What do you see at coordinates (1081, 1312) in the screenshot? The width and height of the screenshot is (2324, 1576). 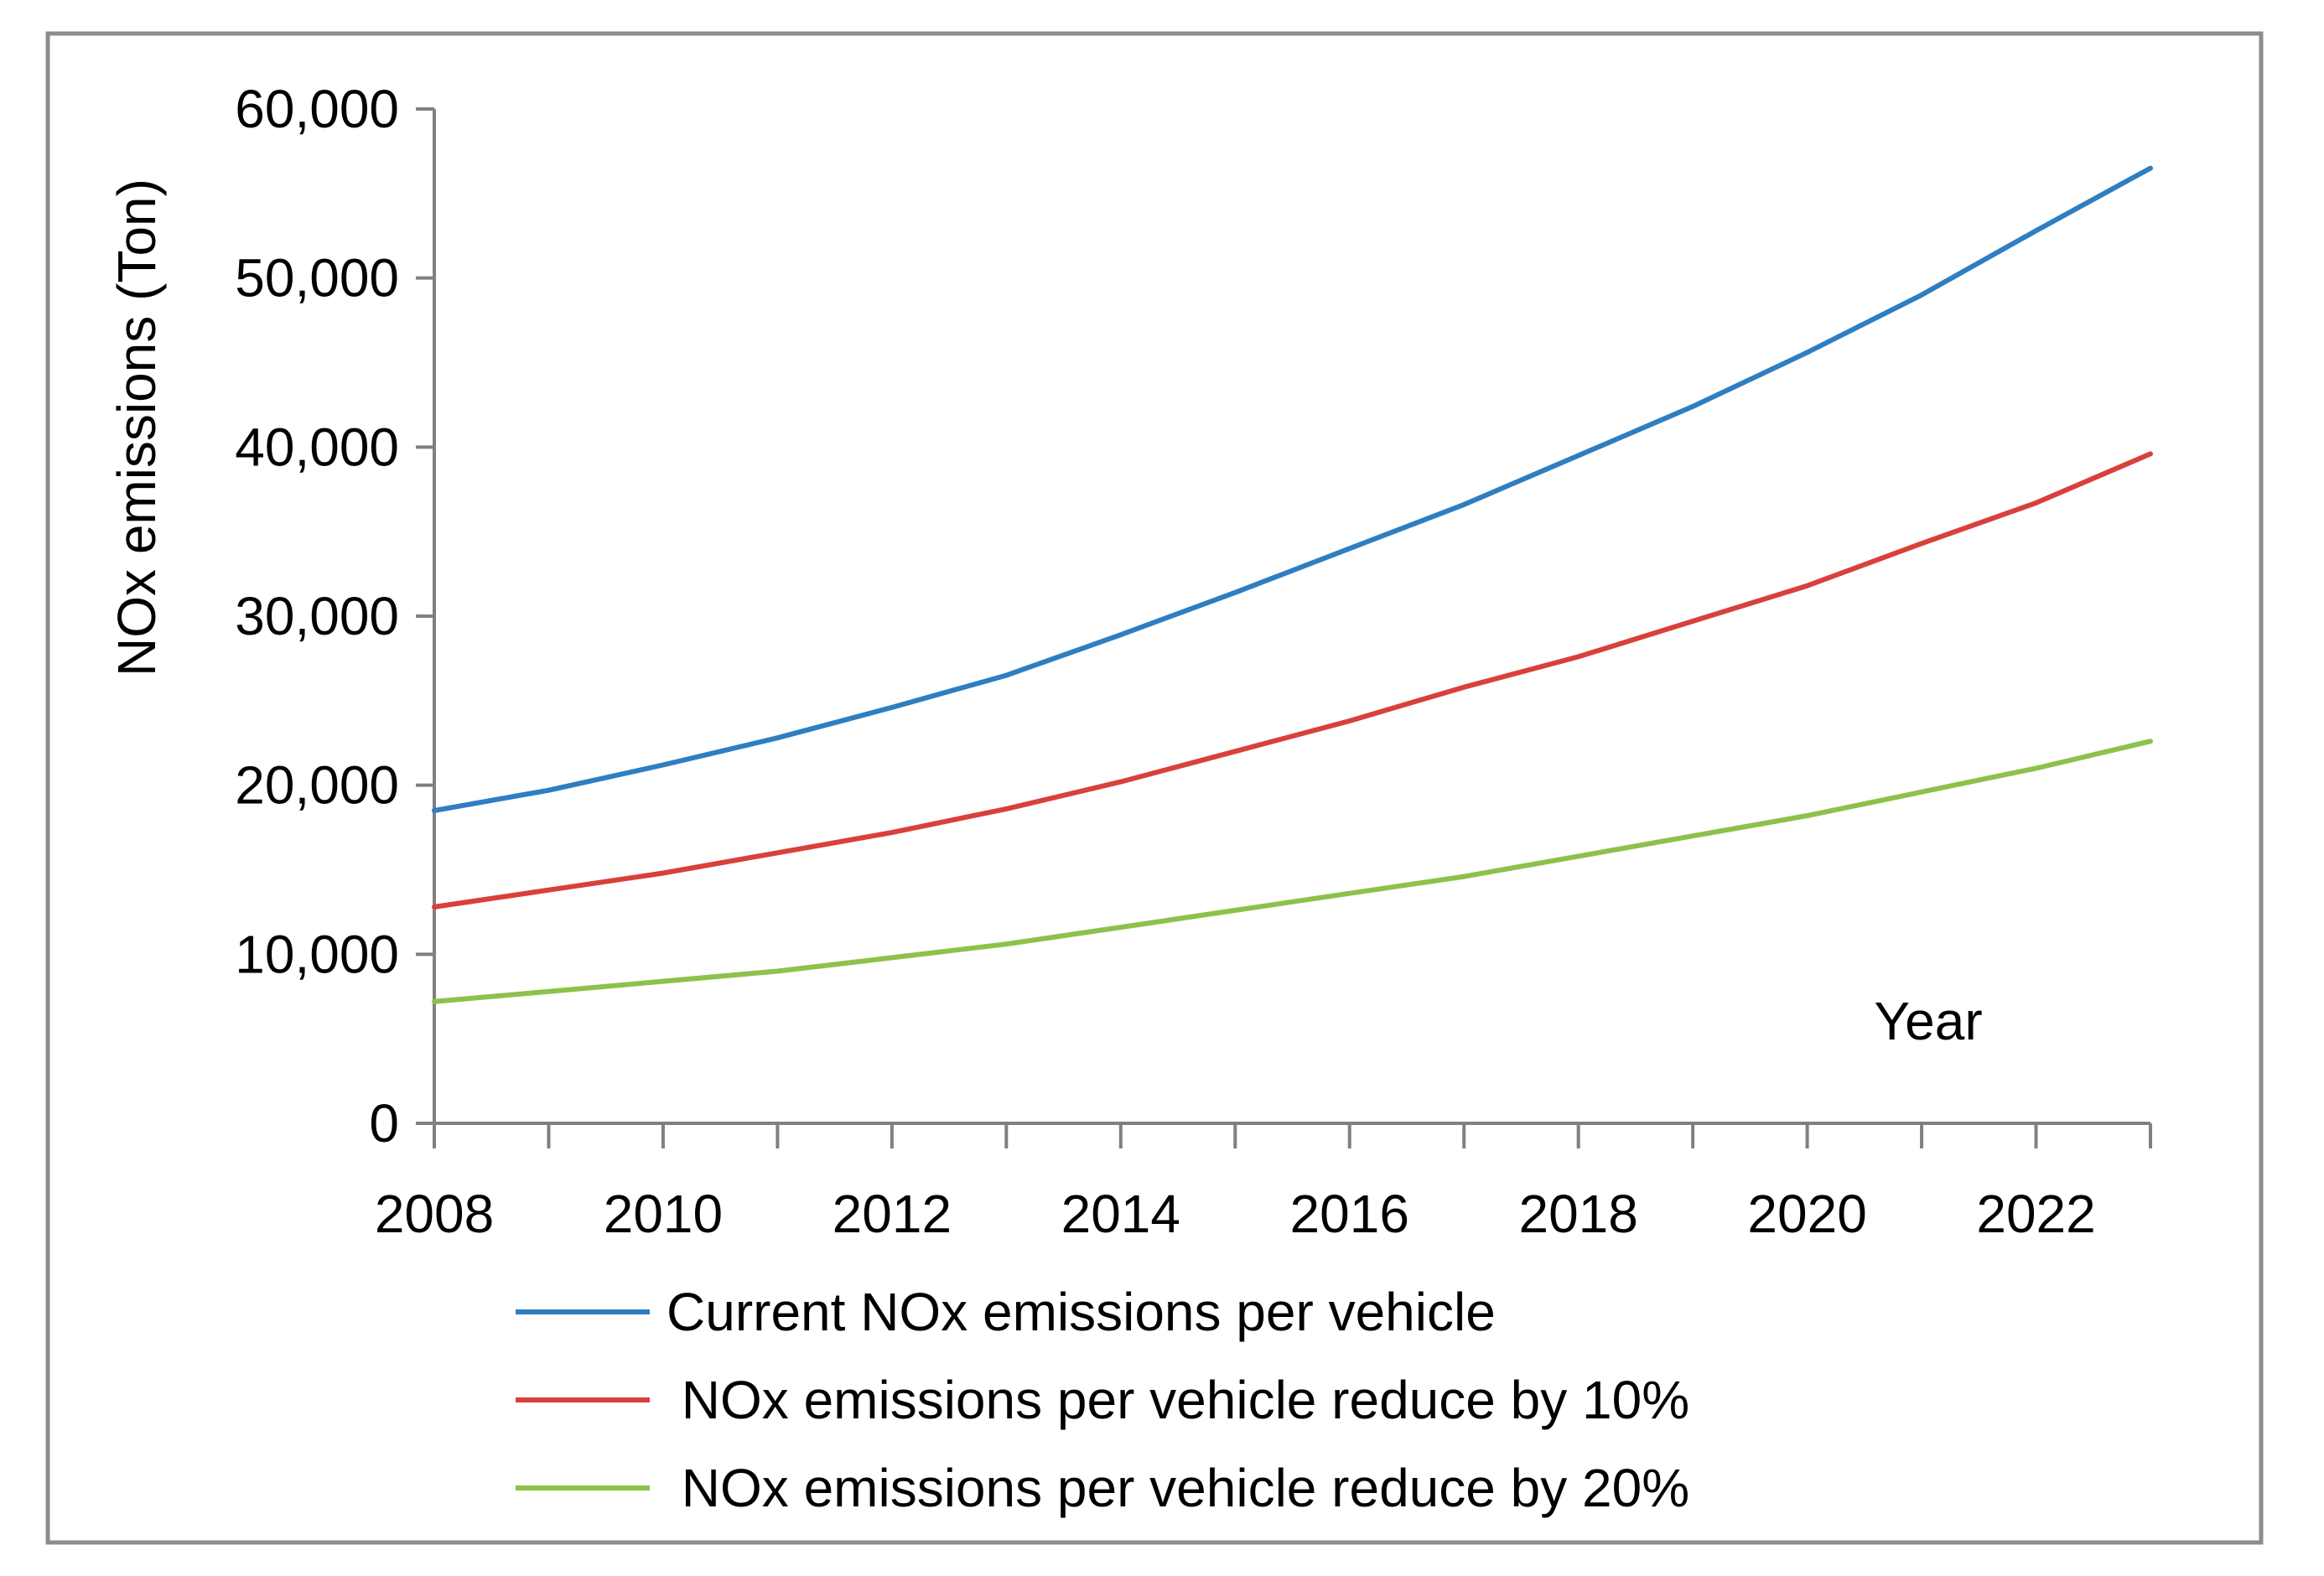 I see `legend-label-current: Current NOx emissions per vehicle` at bounding box center [1081, 1312].